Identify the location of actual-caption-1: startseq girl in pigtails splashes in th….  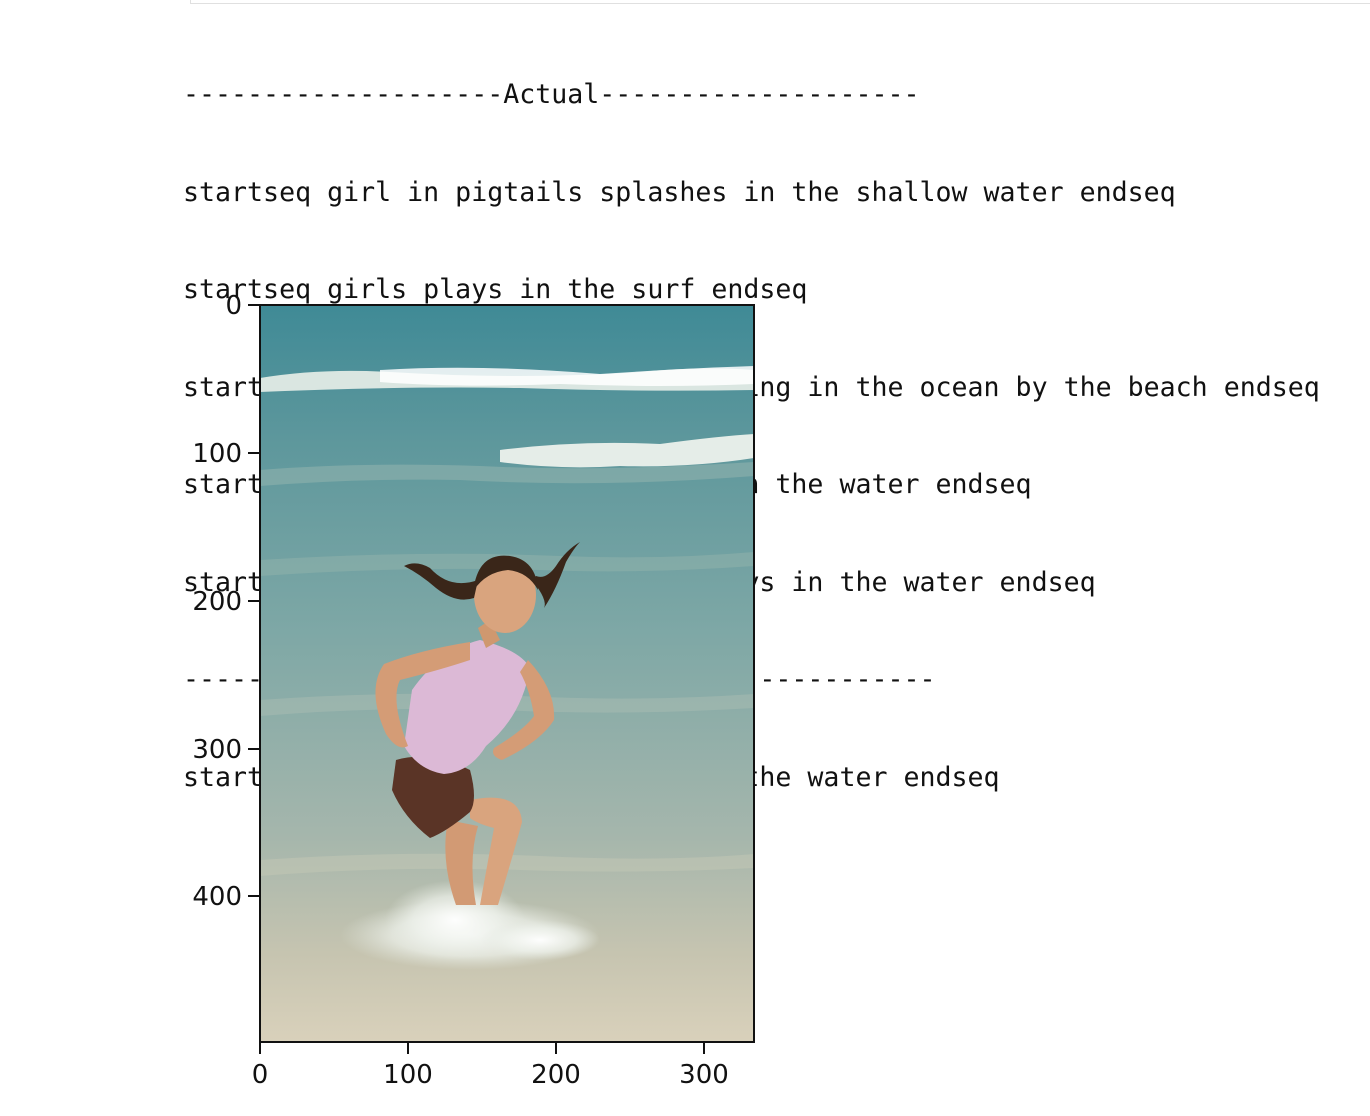
(679, 192).